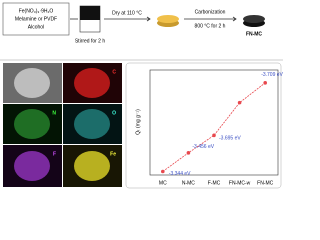 This screenshot has height=240, width=320. What do you see at coordinates (32, 166) in the screenshot?
I see `map-f-particle` at bounding box center [32, 166].